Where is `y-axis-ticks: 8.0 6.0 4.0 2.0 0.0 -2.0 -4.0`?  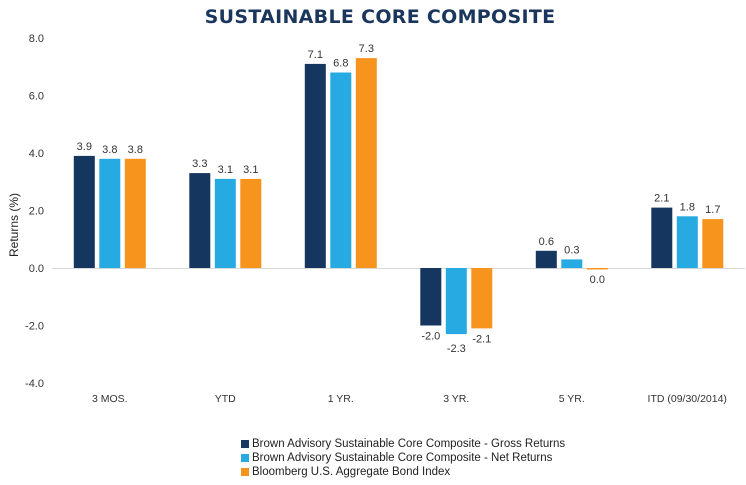
y-axis-ticks: 8.0 6.0 4.0 2.0 0.0 -2.0 -4.0 is located at coordinates (34, 211).